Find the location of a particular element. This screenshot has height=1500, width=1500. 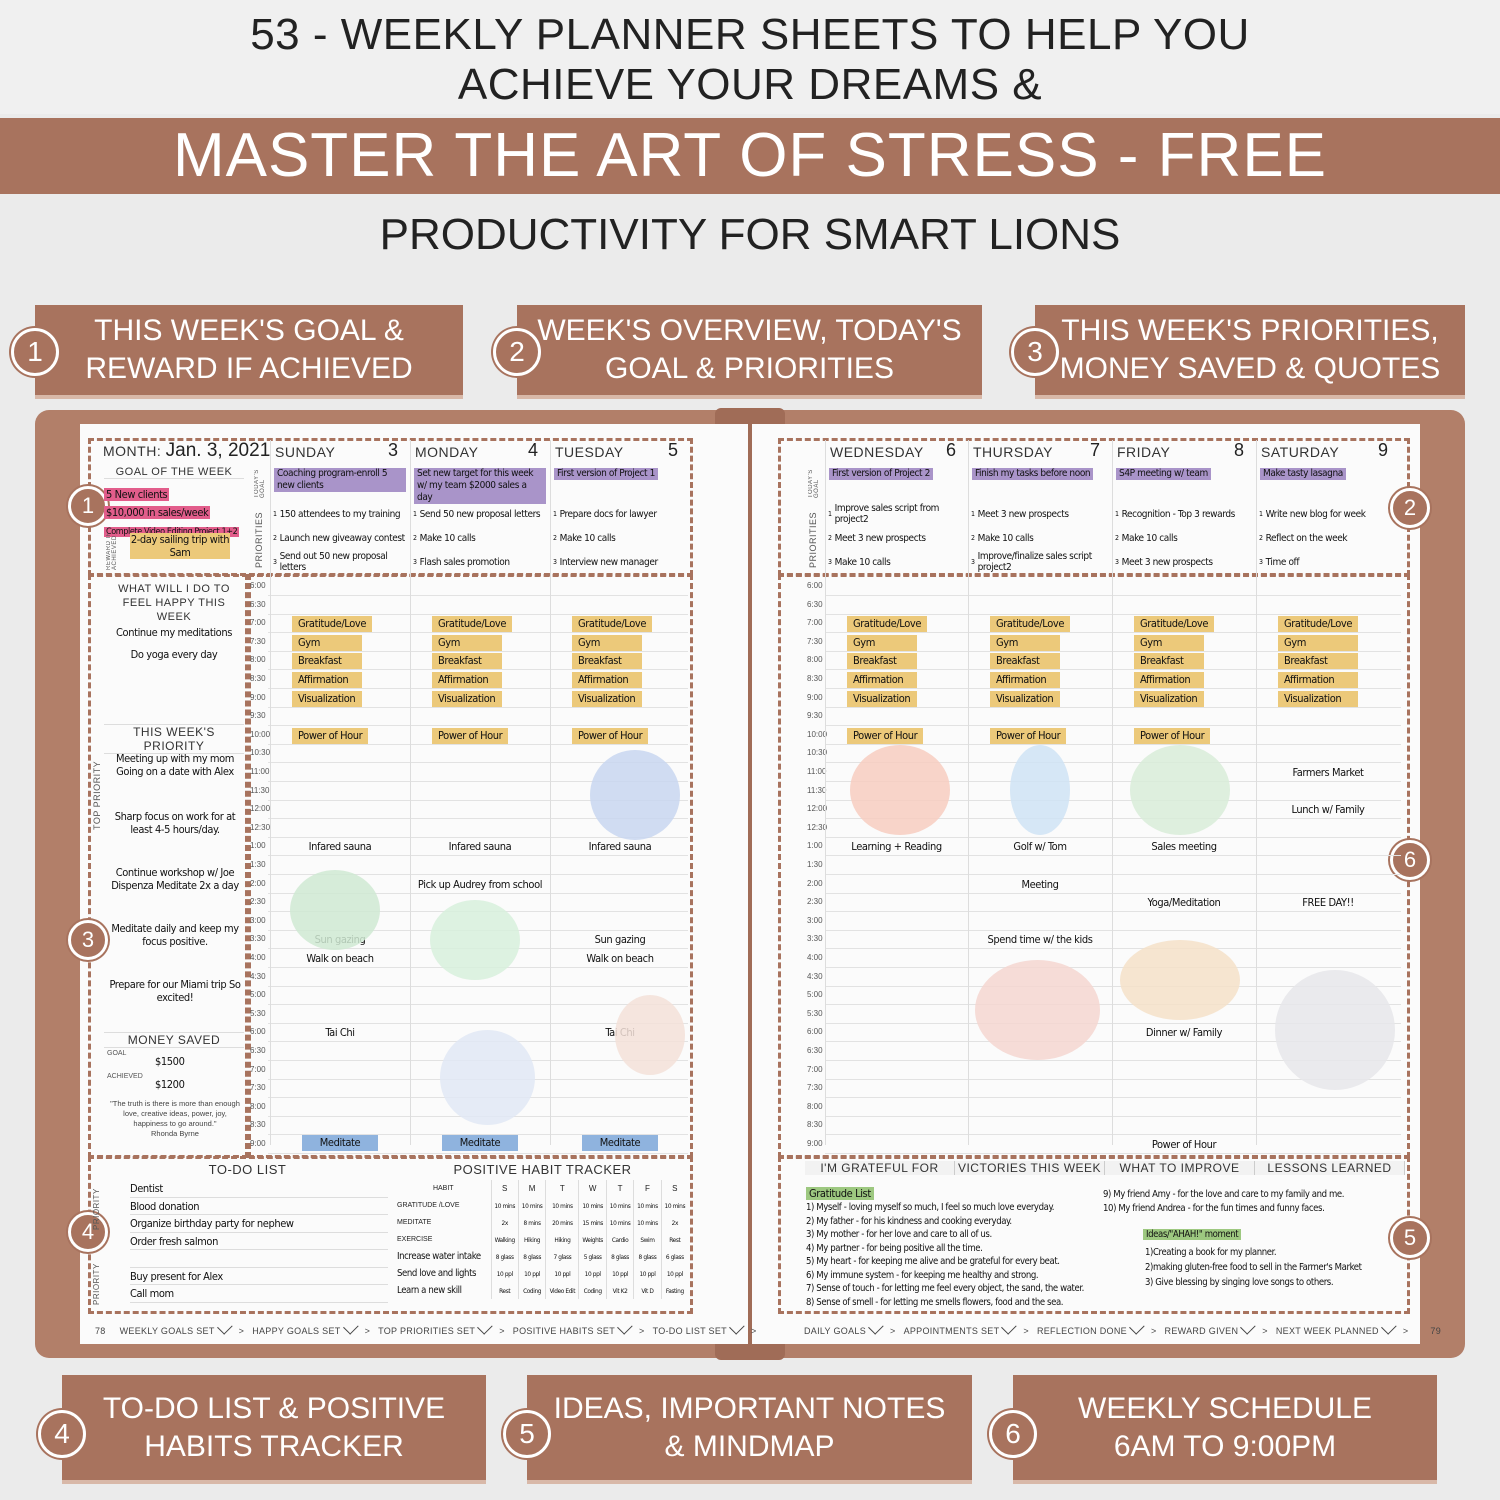

habit-value: 5 glass is located at coordinates (592, 1256).